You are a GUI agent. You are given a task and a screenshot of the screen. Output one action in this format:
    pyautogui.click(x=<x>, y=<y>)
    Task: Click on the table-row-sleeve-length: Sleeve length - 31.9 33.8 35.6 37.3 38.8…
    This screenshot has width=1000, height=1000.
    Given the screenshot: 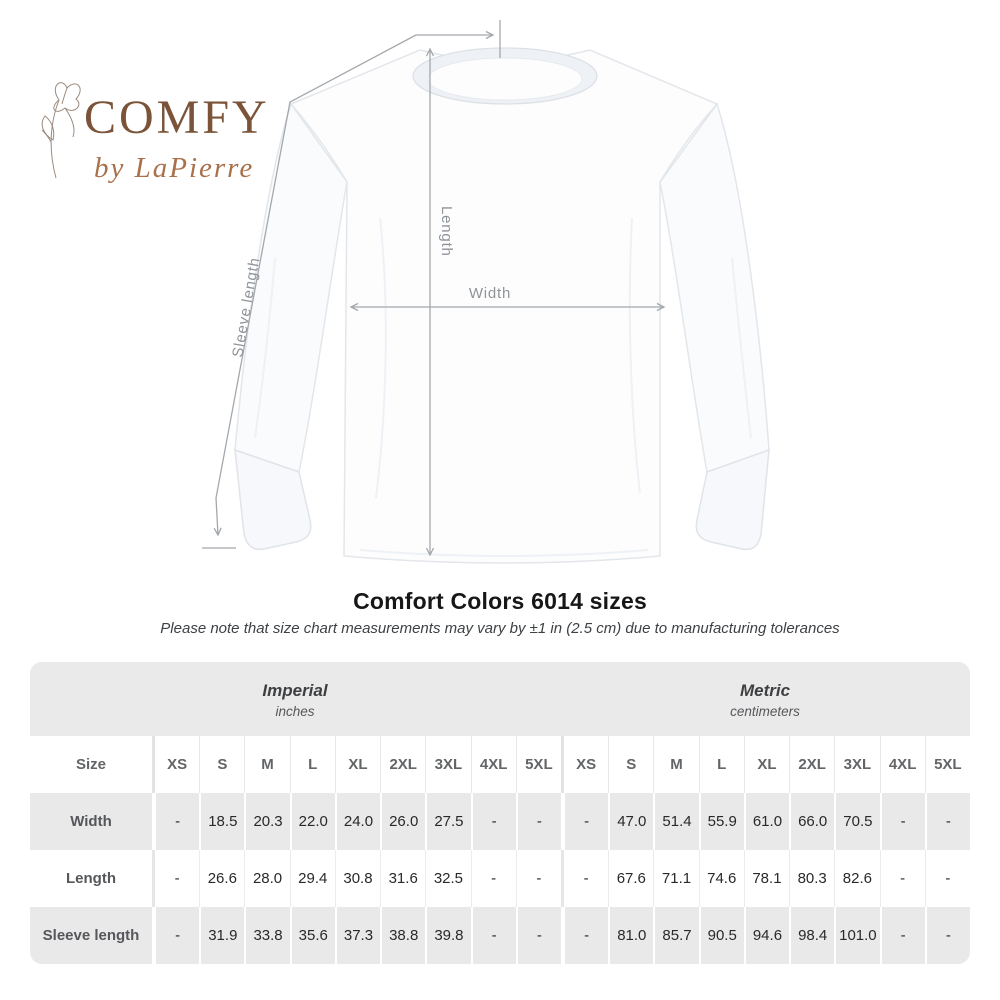 What is the action you would take?
    pyautogui.click(x=500, y=935)
    